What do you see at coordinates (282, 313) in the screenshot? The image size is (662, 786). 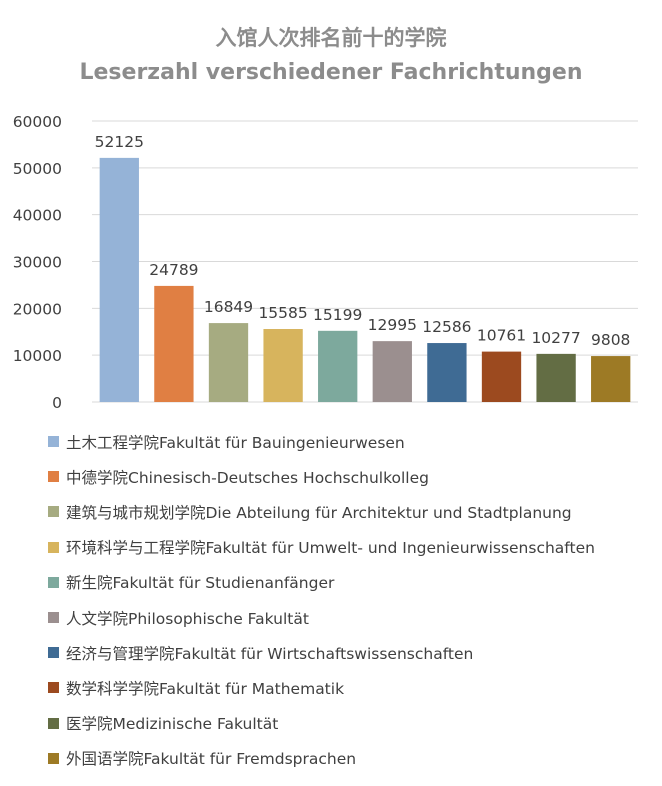 I see `data-label: 15585` at bounding box center [282, 313].